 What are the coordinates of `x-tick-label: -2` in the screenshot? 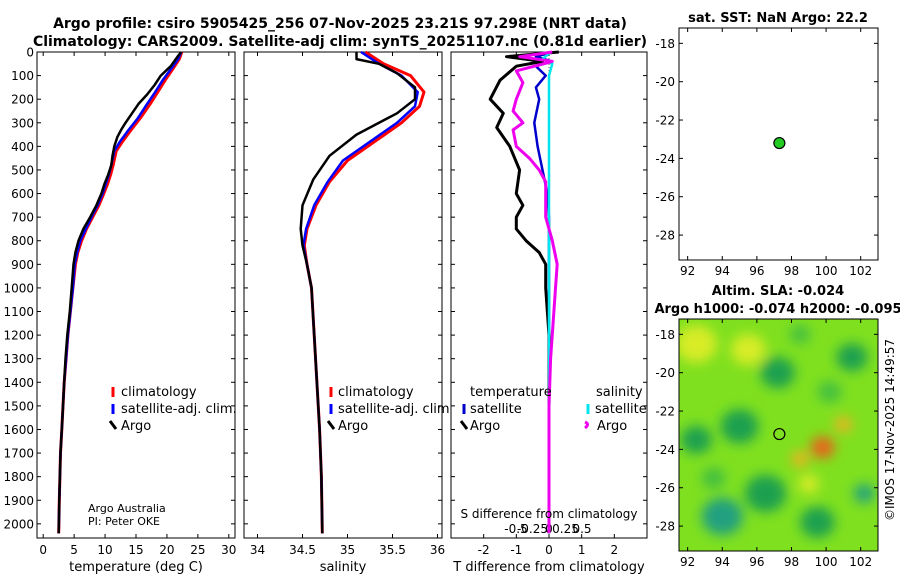 It's located at (484, 550).